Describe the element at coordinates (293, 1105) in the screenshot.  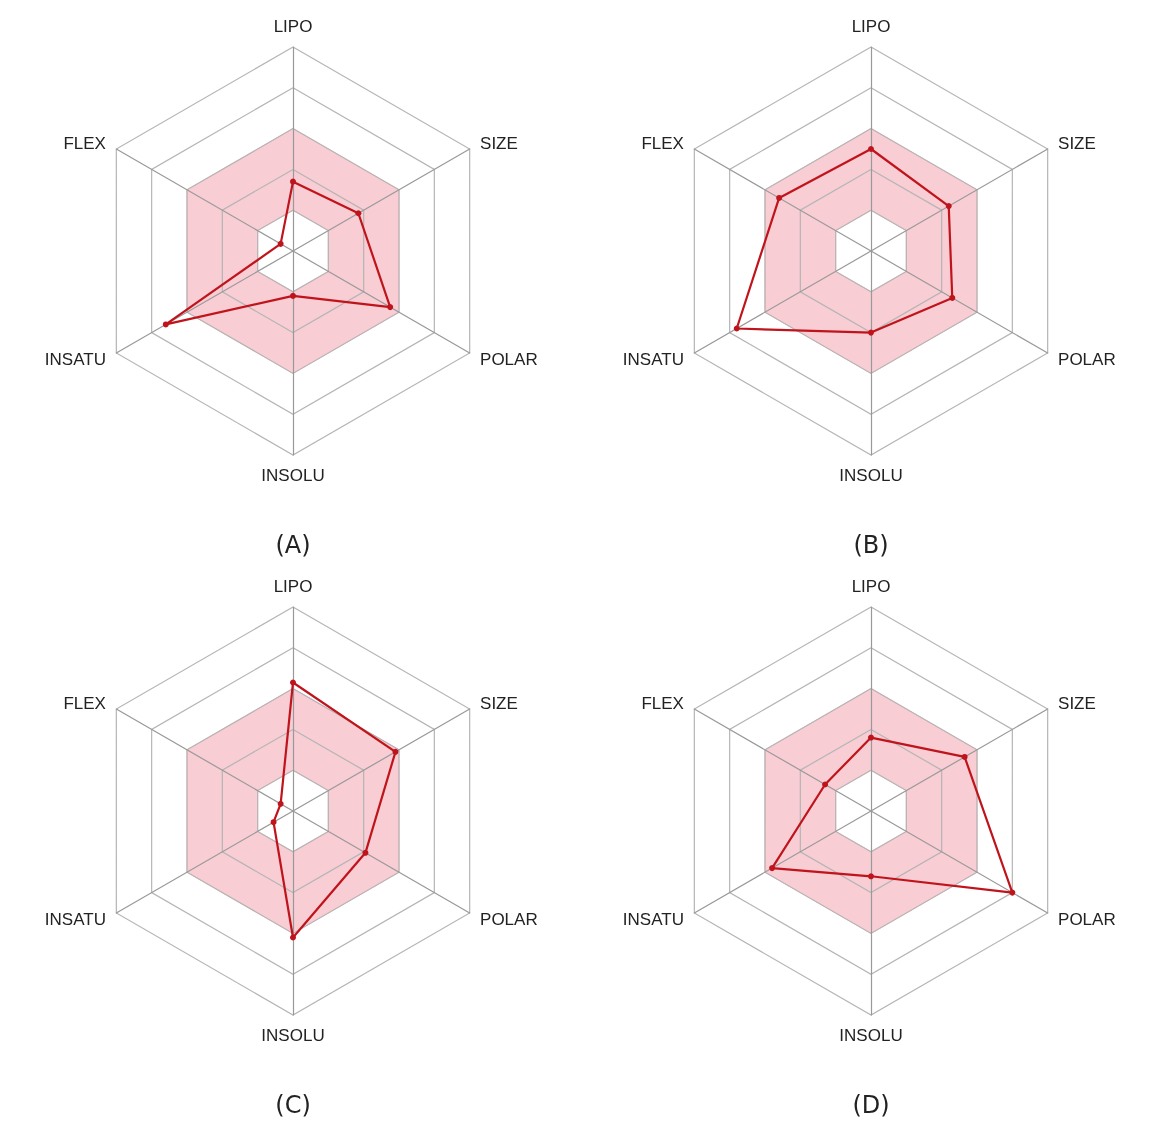
I see `text: (C)` at that location.